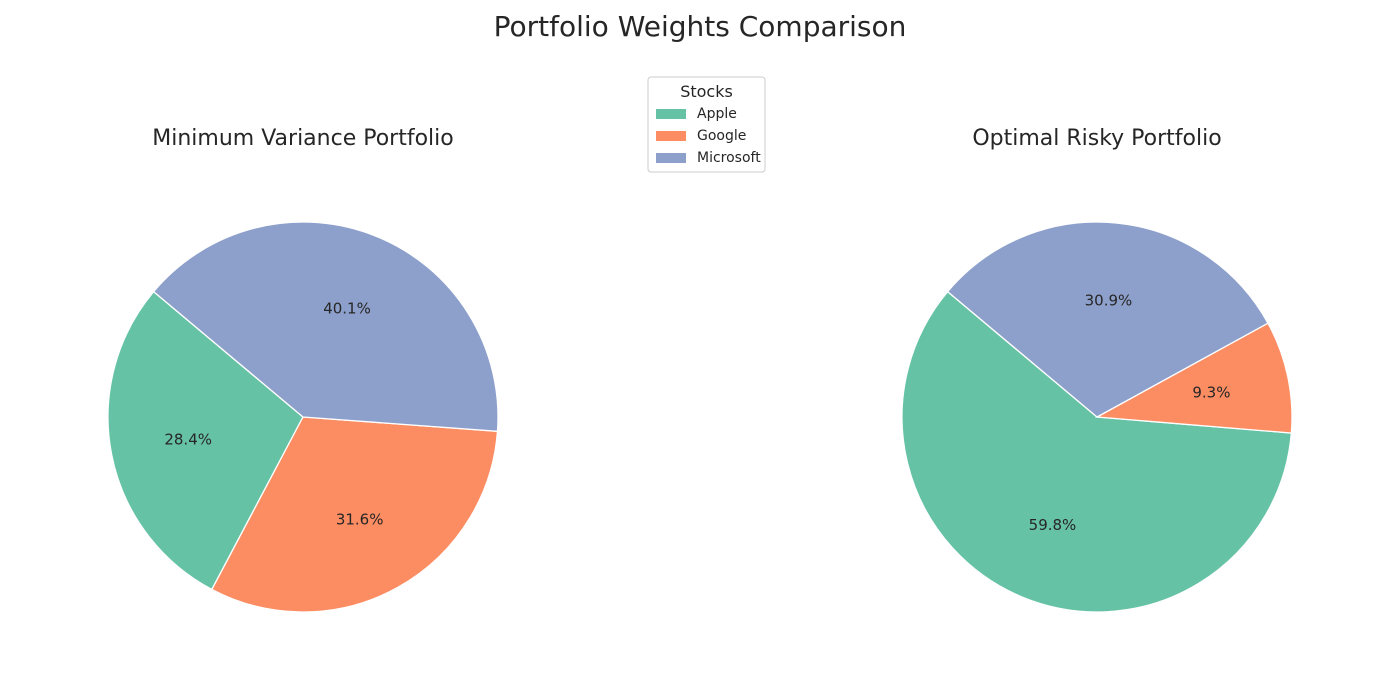  Describe the element at coordinates (1097, 451) in the screenshot. I see `optimal-risky-portfolio-slice-apple` at that location.